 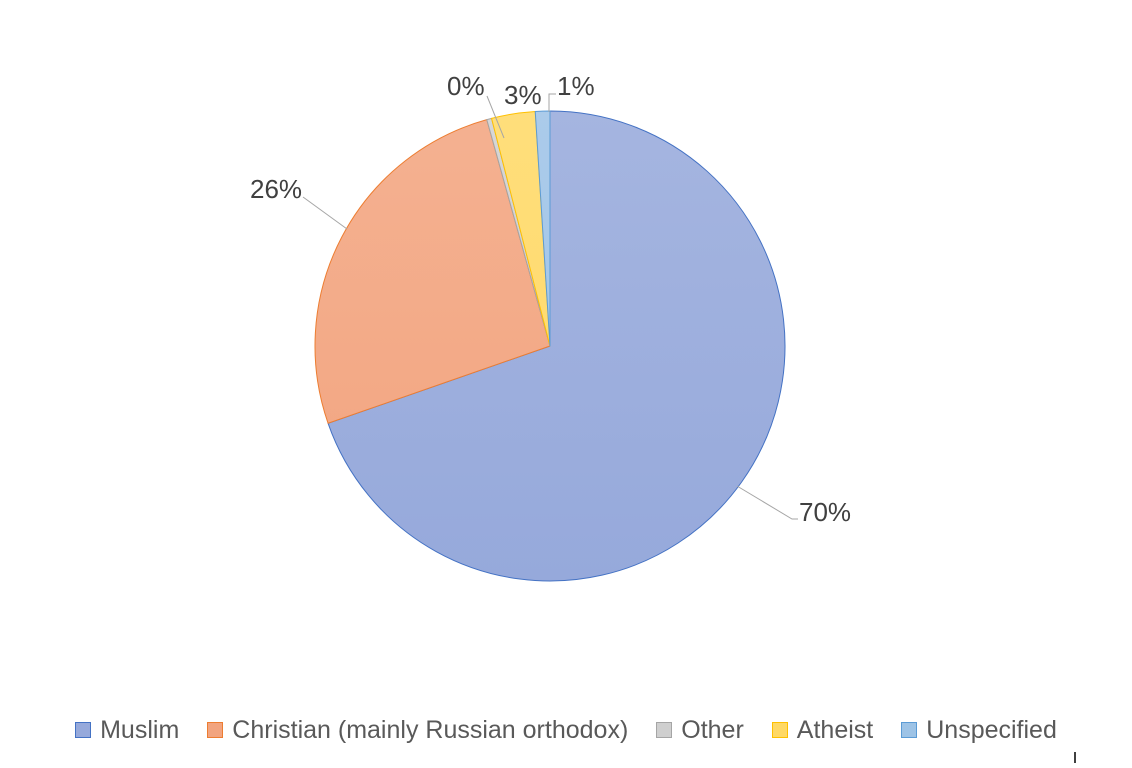 I want to click on legend-swatch-muslim, so click(x=83, y=730).